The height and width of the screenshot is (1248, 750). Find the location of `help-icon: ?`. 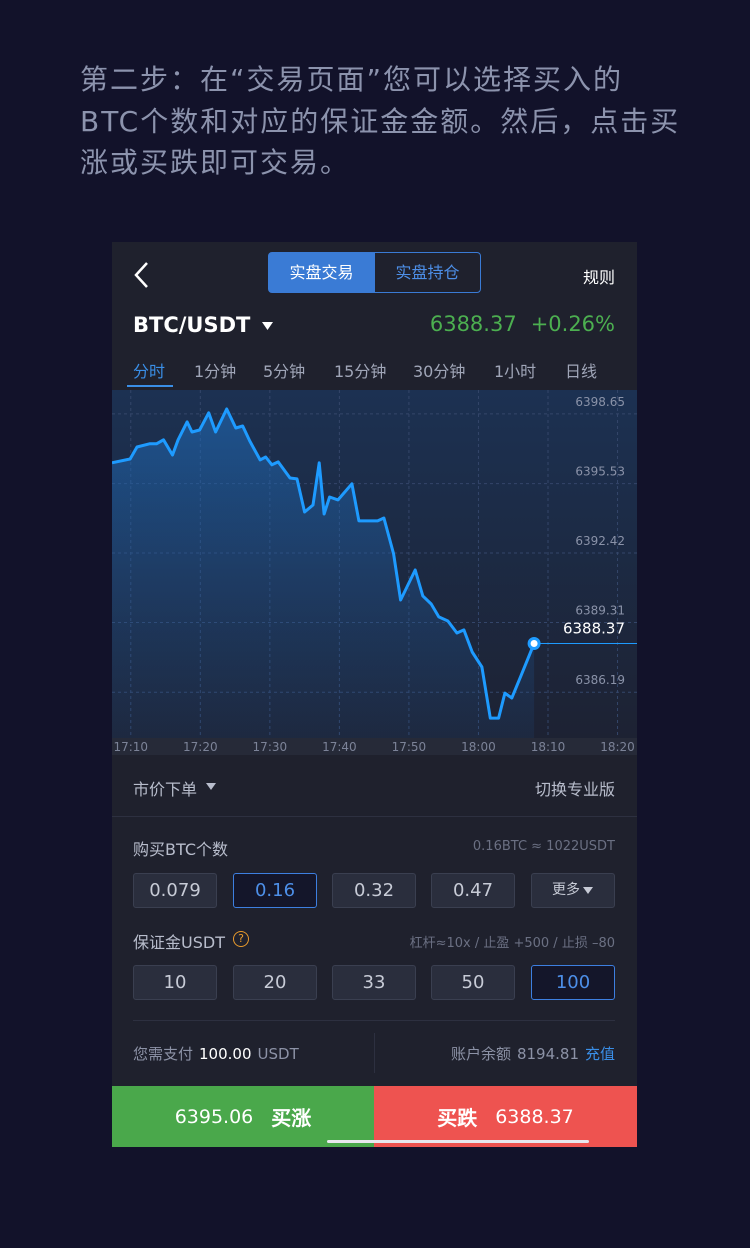

help-icon: ? is located at coordinates (241, 939).